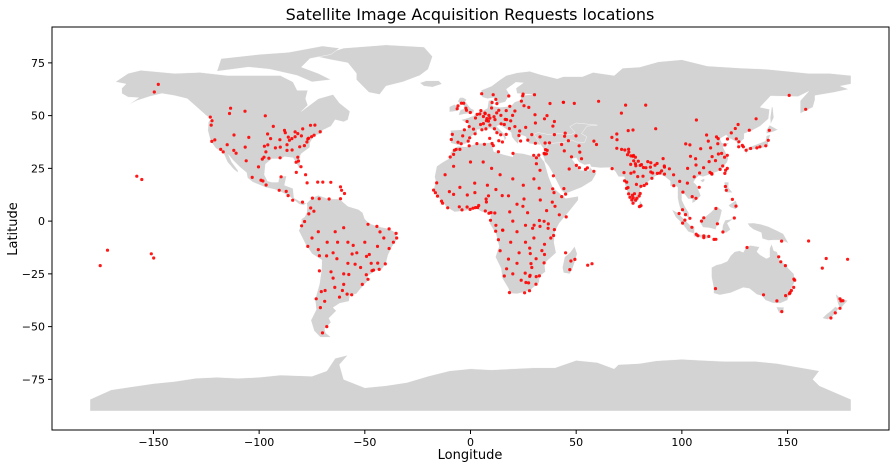 The height and width of the screenshot is (470, 896). Describe the element at coordinates (470, 455) in the screenshot. I see `x-axis-label: Longitude` at that location.